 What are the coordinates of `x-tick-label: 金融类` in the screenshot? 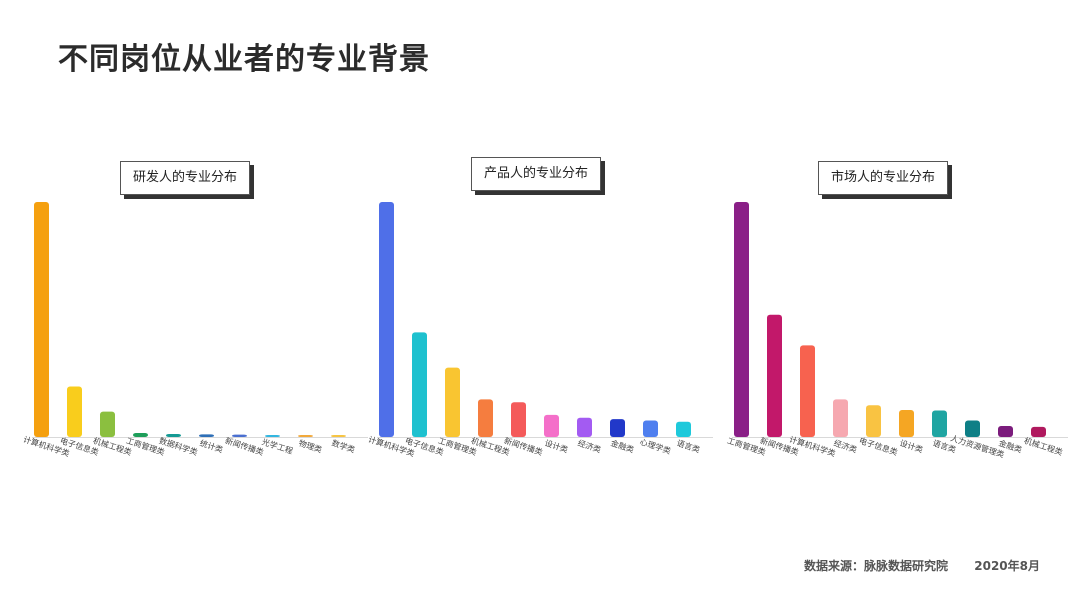 It's located at (622, 446).